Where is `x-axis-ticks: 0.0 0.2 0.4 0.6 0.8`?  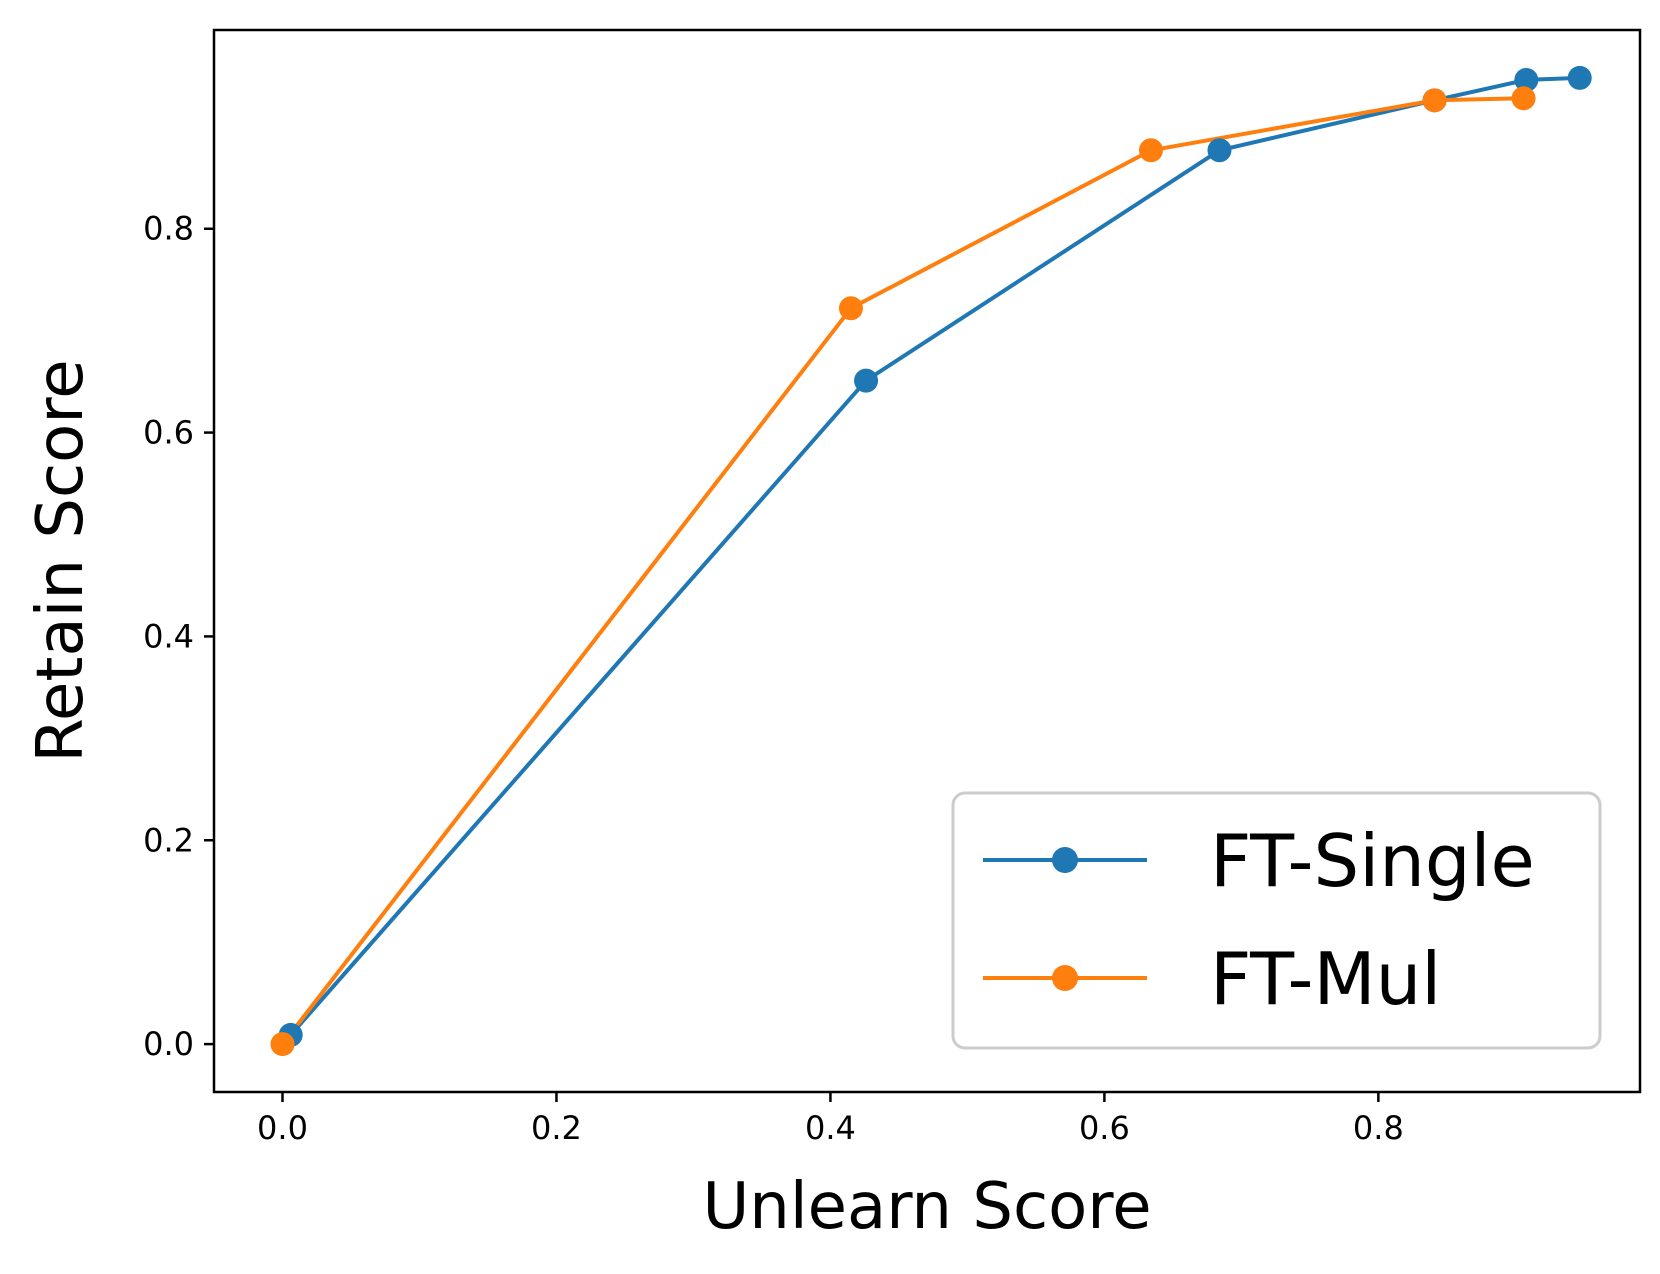 x-axis-ticks: 0.0 0.2 0.4 0.6 0.8 is located at coordinates (830, 1119).